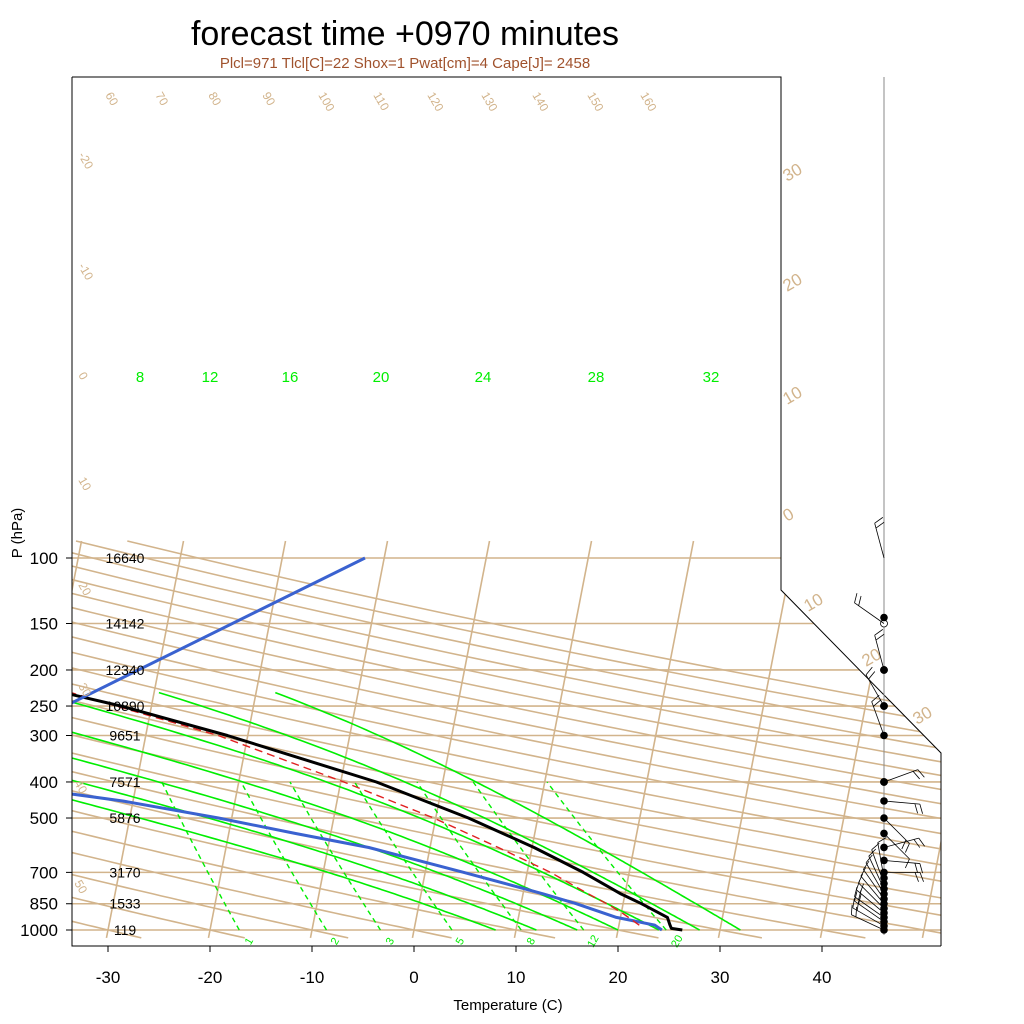 This screenshot has width=1024, height=1024. I want to click on moist-adiabat-label: 28, so click(596, 377).